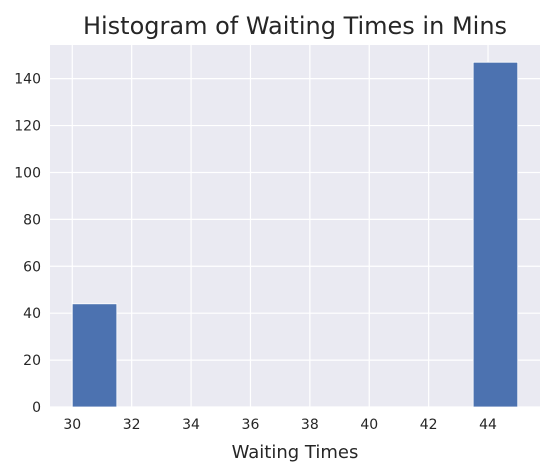  What do you see at coordinates (27, 80) in the screenshot?
I see `y-tick-label: 140` at bounding box center [27, 80].